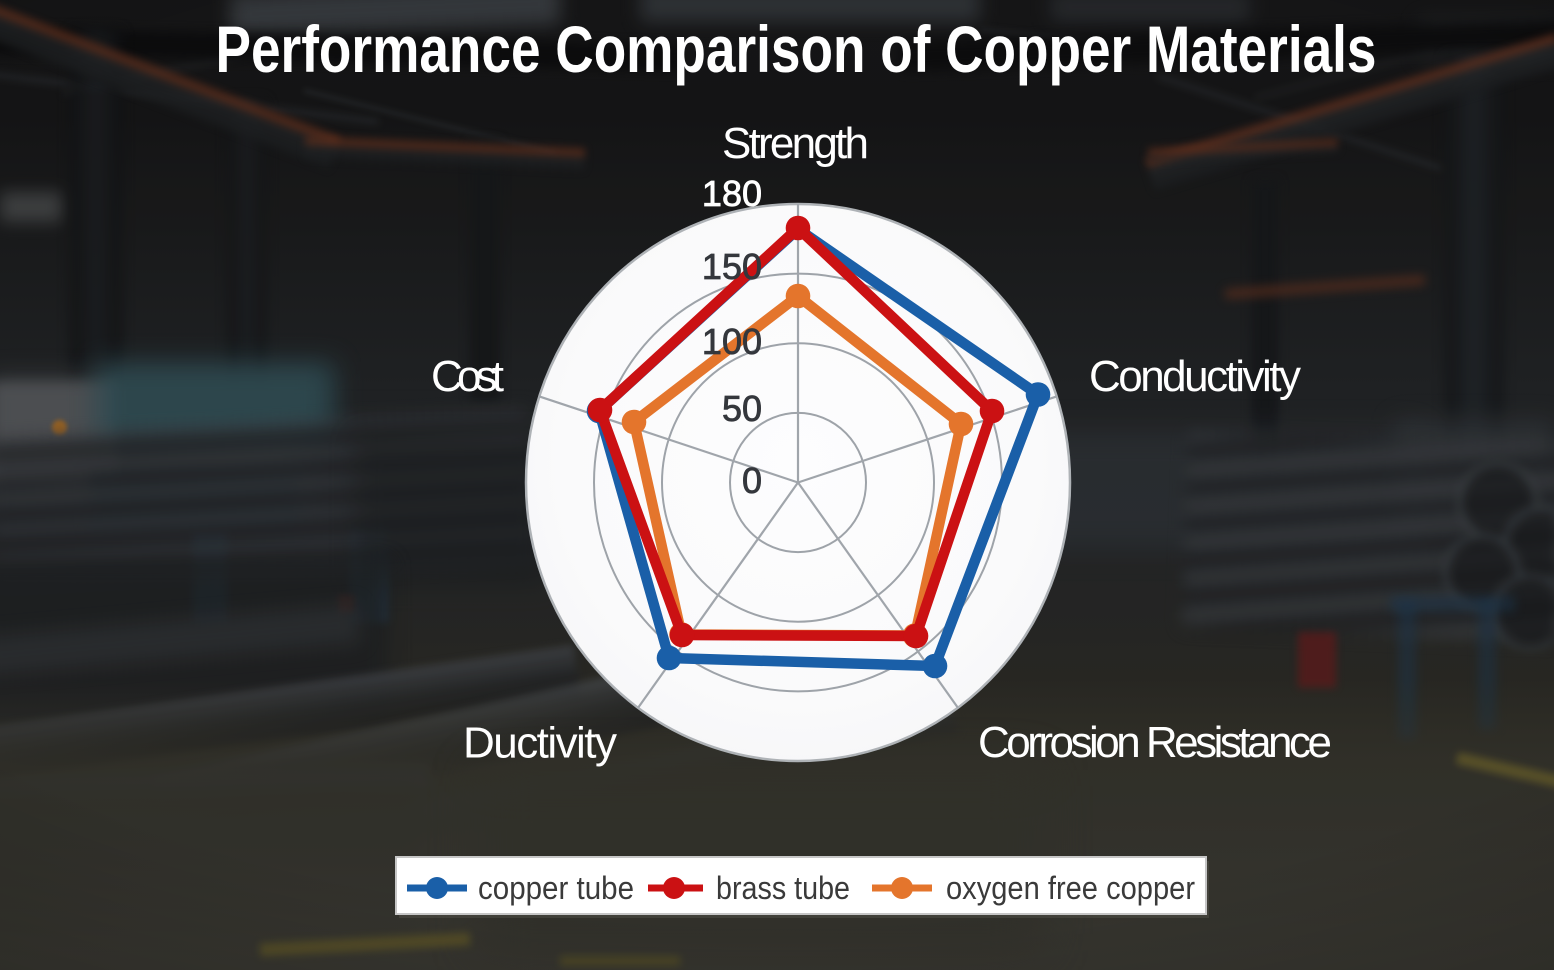 The width and height of the screenshot is (1554, 970). Describe the element at coordinates (1195, 376) in the screenshot. I see `svg-text: Conductivity` at that location.